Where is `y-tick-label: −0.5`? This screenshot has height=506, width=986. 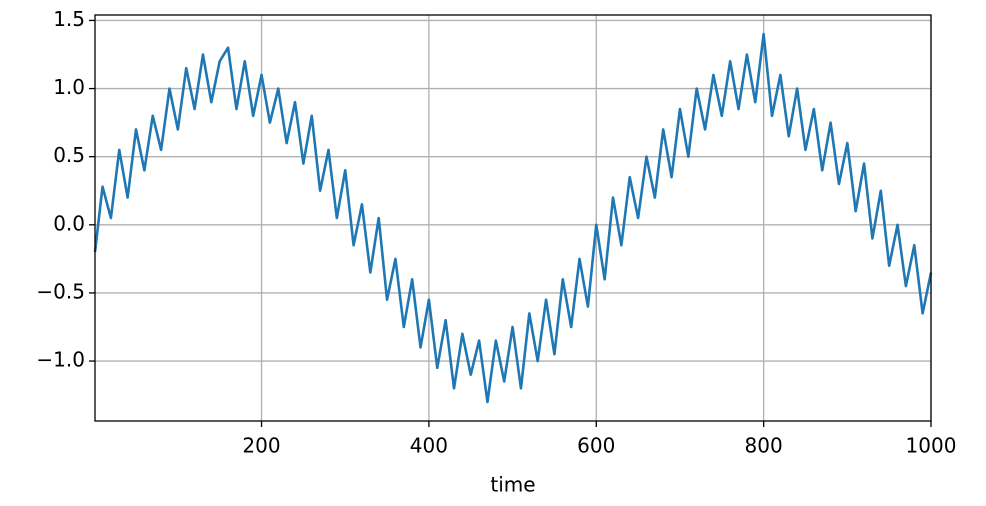
y-tick-label: −0.5 is located at coordinates (60, 291).